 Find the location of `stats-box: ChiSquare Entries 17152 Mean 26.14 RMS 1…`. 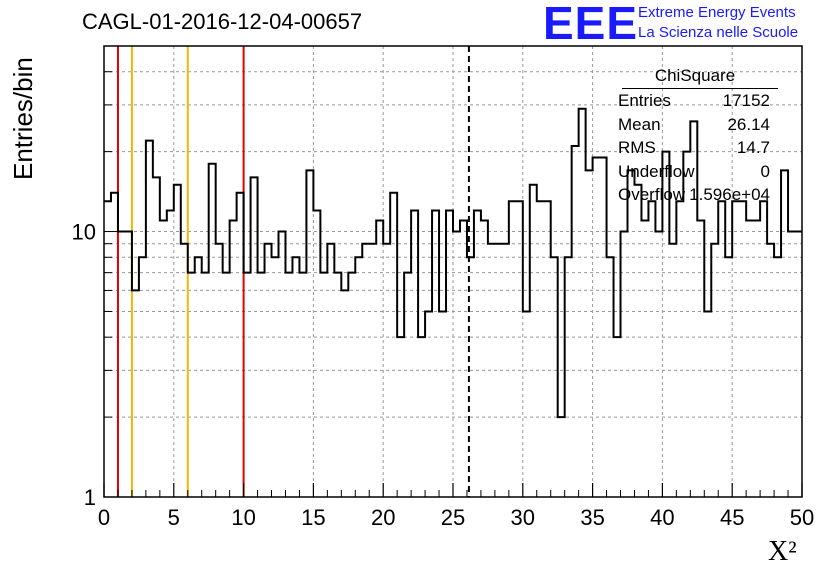

stats-box: ChiSquare Entries 17152 Mean 26.14 RMS 1… is located at coordinates (695, 136).